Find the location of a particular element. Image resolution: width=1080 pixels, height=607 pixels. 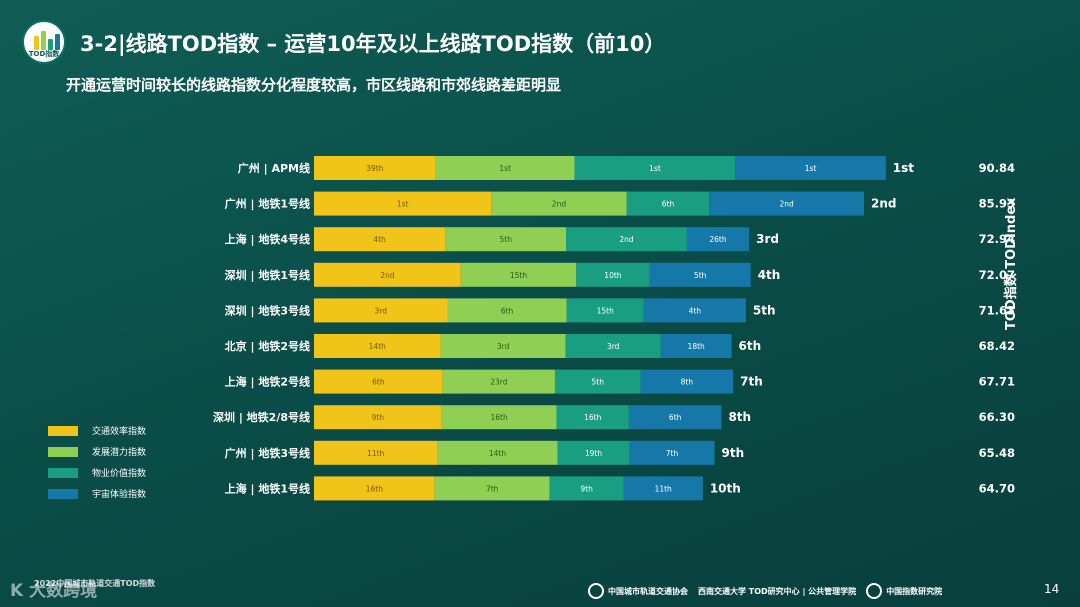

category-label: 广州 | APM线 is located at coordinates (274, 168).